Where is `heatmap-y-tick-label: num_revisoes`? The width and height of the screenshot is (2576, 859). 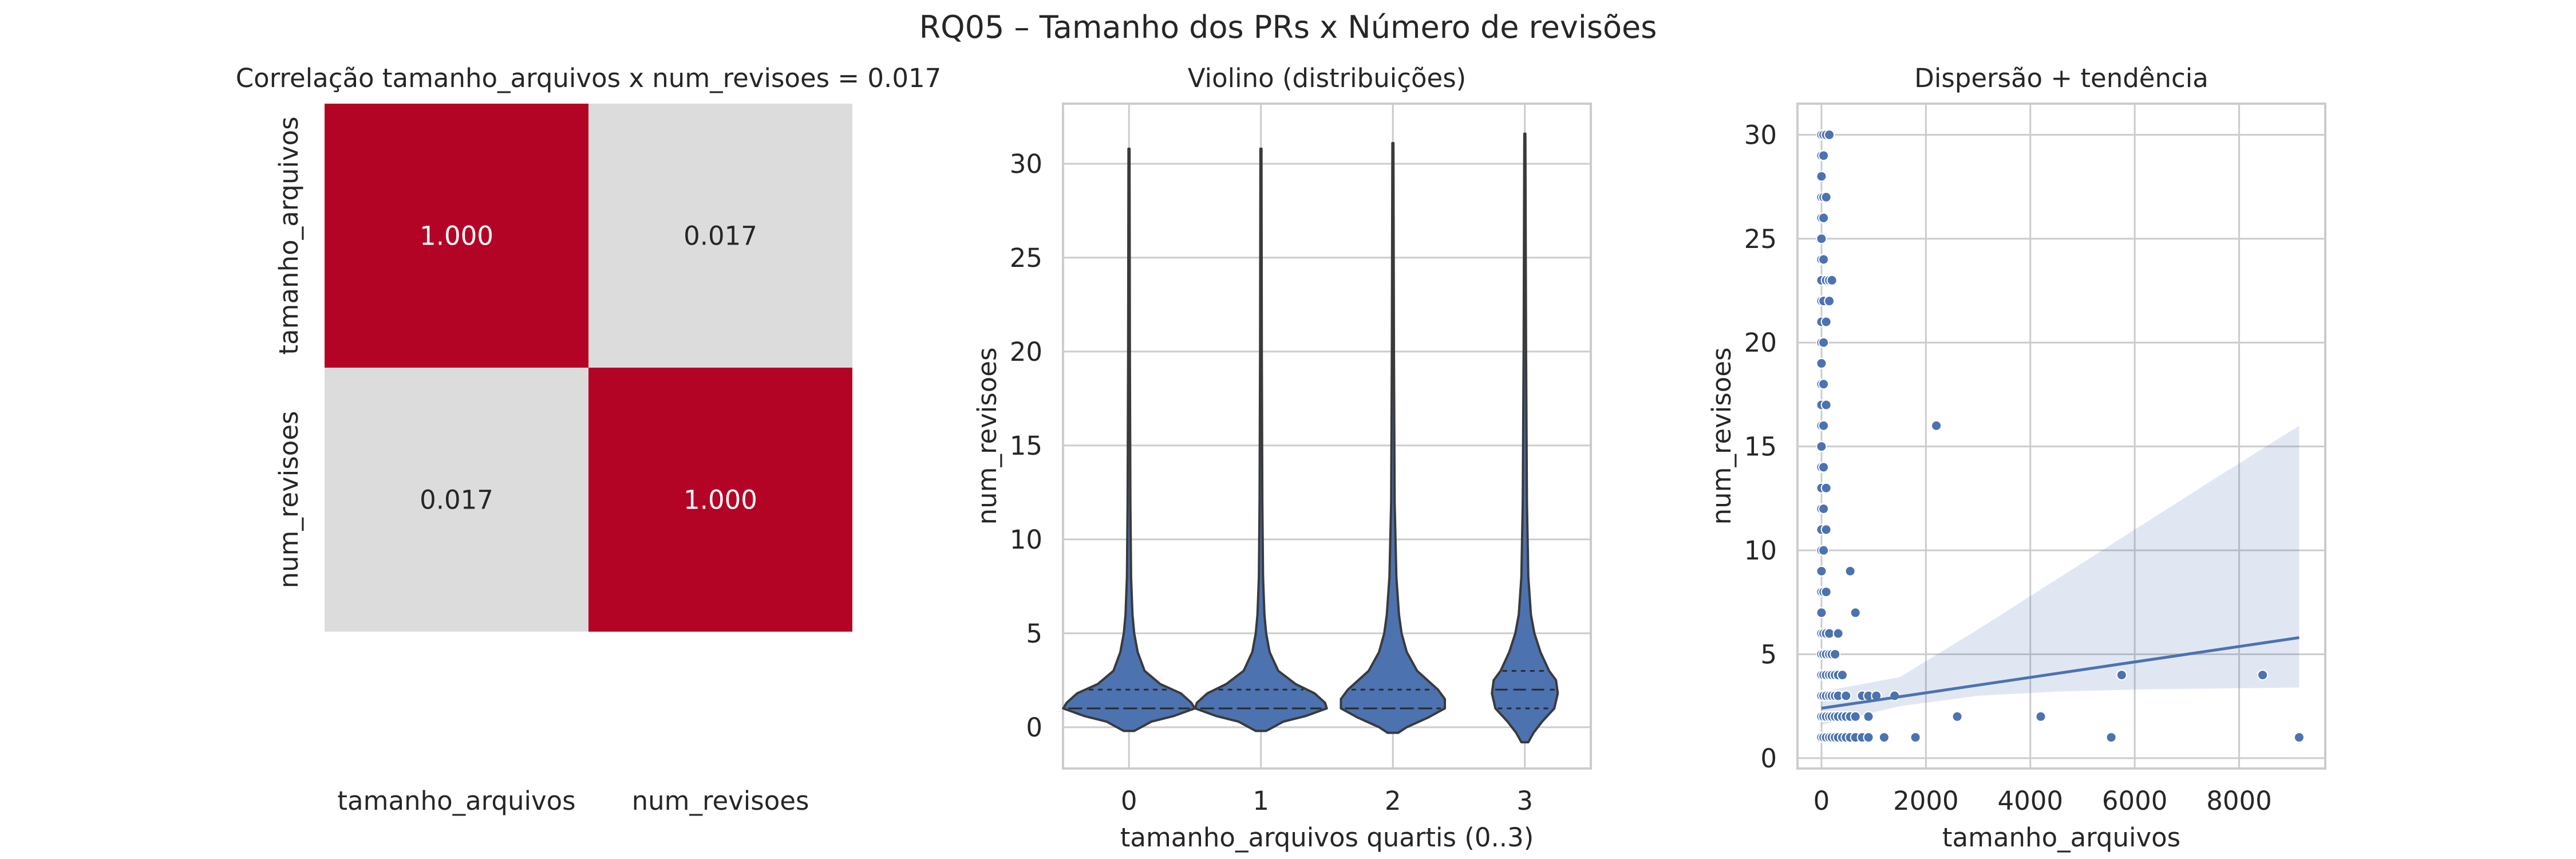
heatmap-y-tick-label: num_revisoes is located at coordinates (289, 500).